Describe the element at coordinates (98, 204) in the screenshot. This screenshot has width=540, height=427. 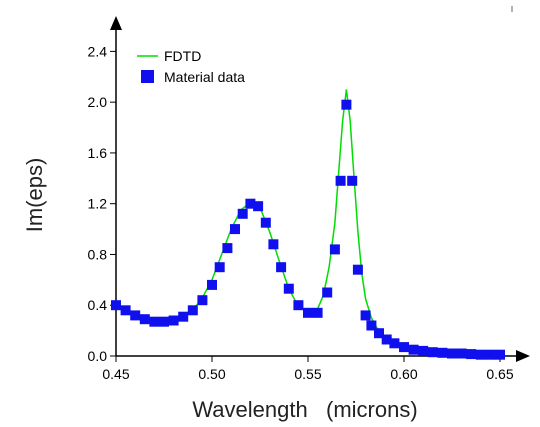
I see `y-tick-label: 1.2` at that location.